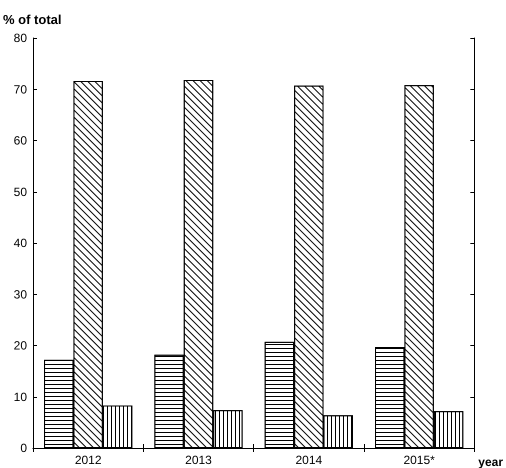  What do you see at coordinates (24, 448) in the screenshot?
I see `y-tick-label: 0` at bounding box center [24, 448].